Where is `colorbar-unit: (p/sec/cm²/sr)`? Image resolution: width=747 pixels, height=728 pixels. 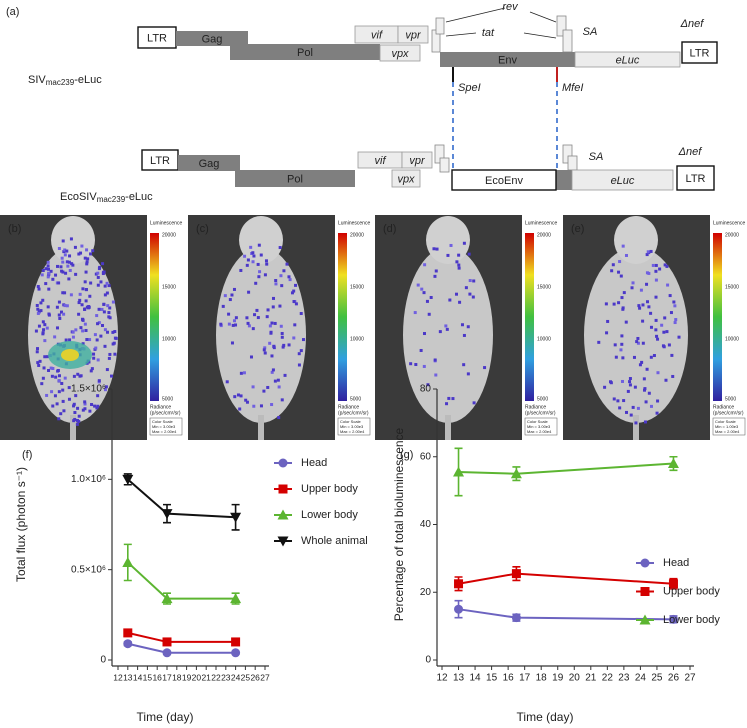 colorbar-unit: (p/sec/cm²/sr) is located at coordinates (353, 413).